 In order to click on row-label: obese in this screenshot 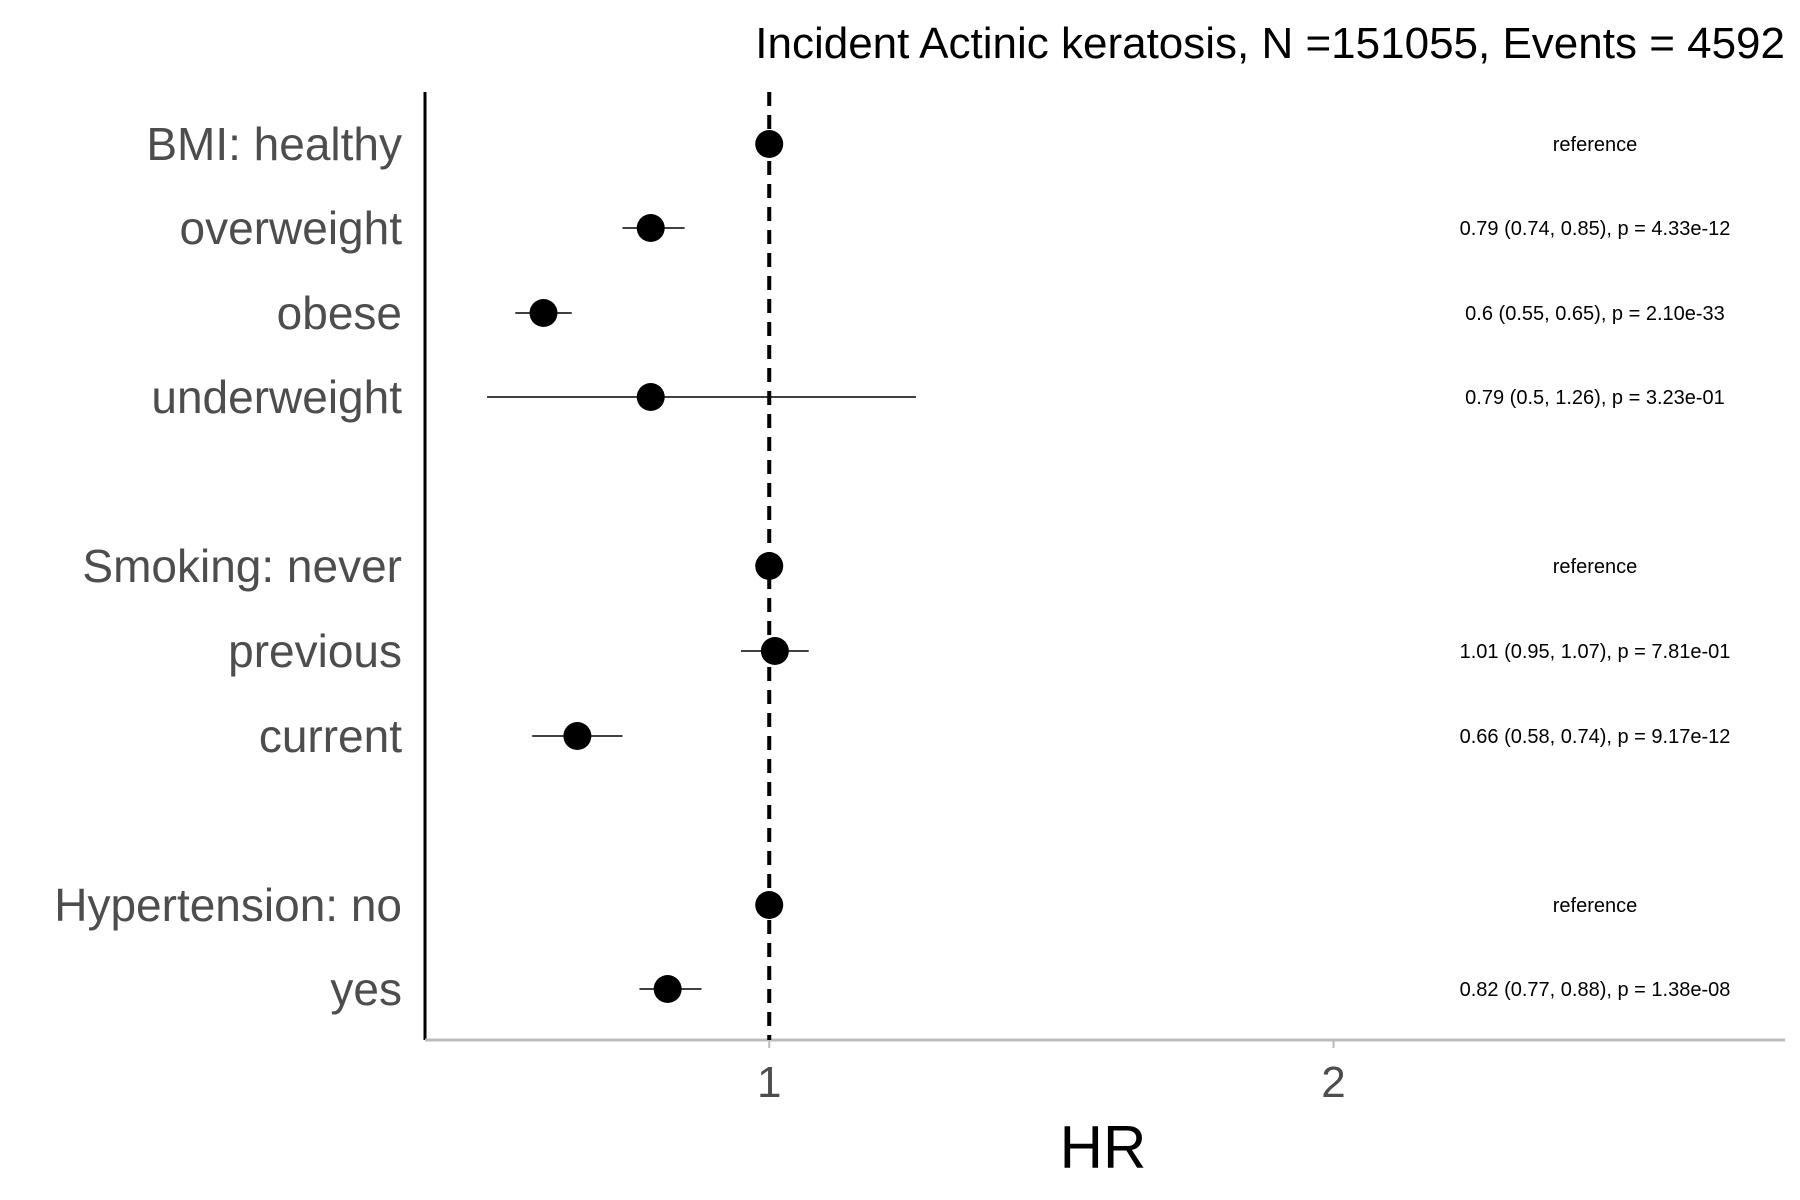, I will do `click(339, 313)`.